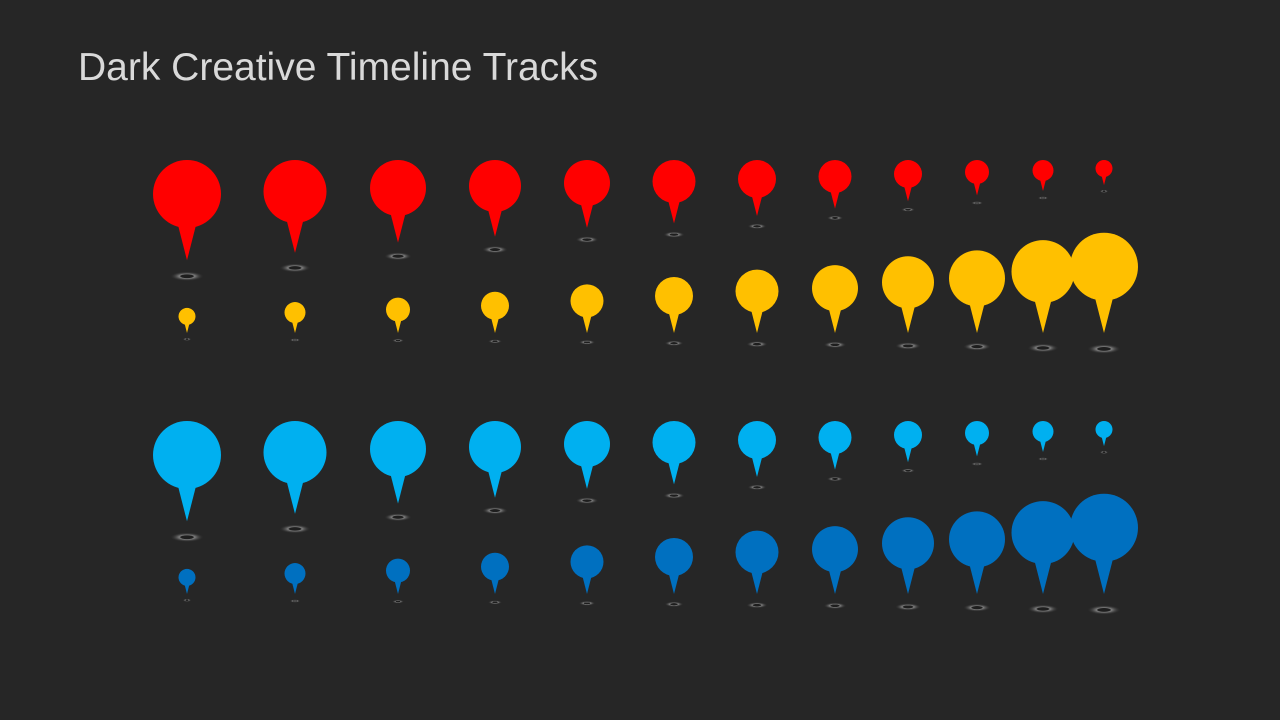 The image size is (1280, 720). I want to click on slide-title: Dark Creative Timeline Tracks, so click(338, 67).